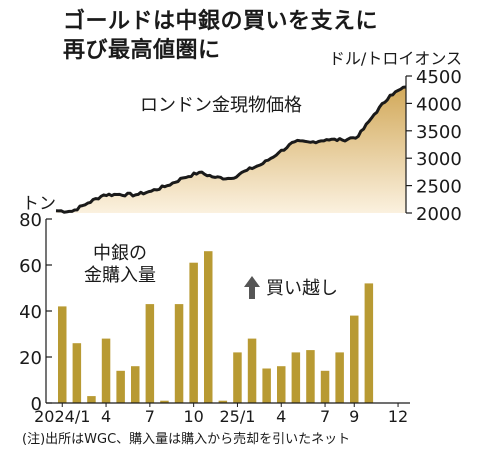  I want to click on purchase-y-tick-label: 80, so click(30, 220).